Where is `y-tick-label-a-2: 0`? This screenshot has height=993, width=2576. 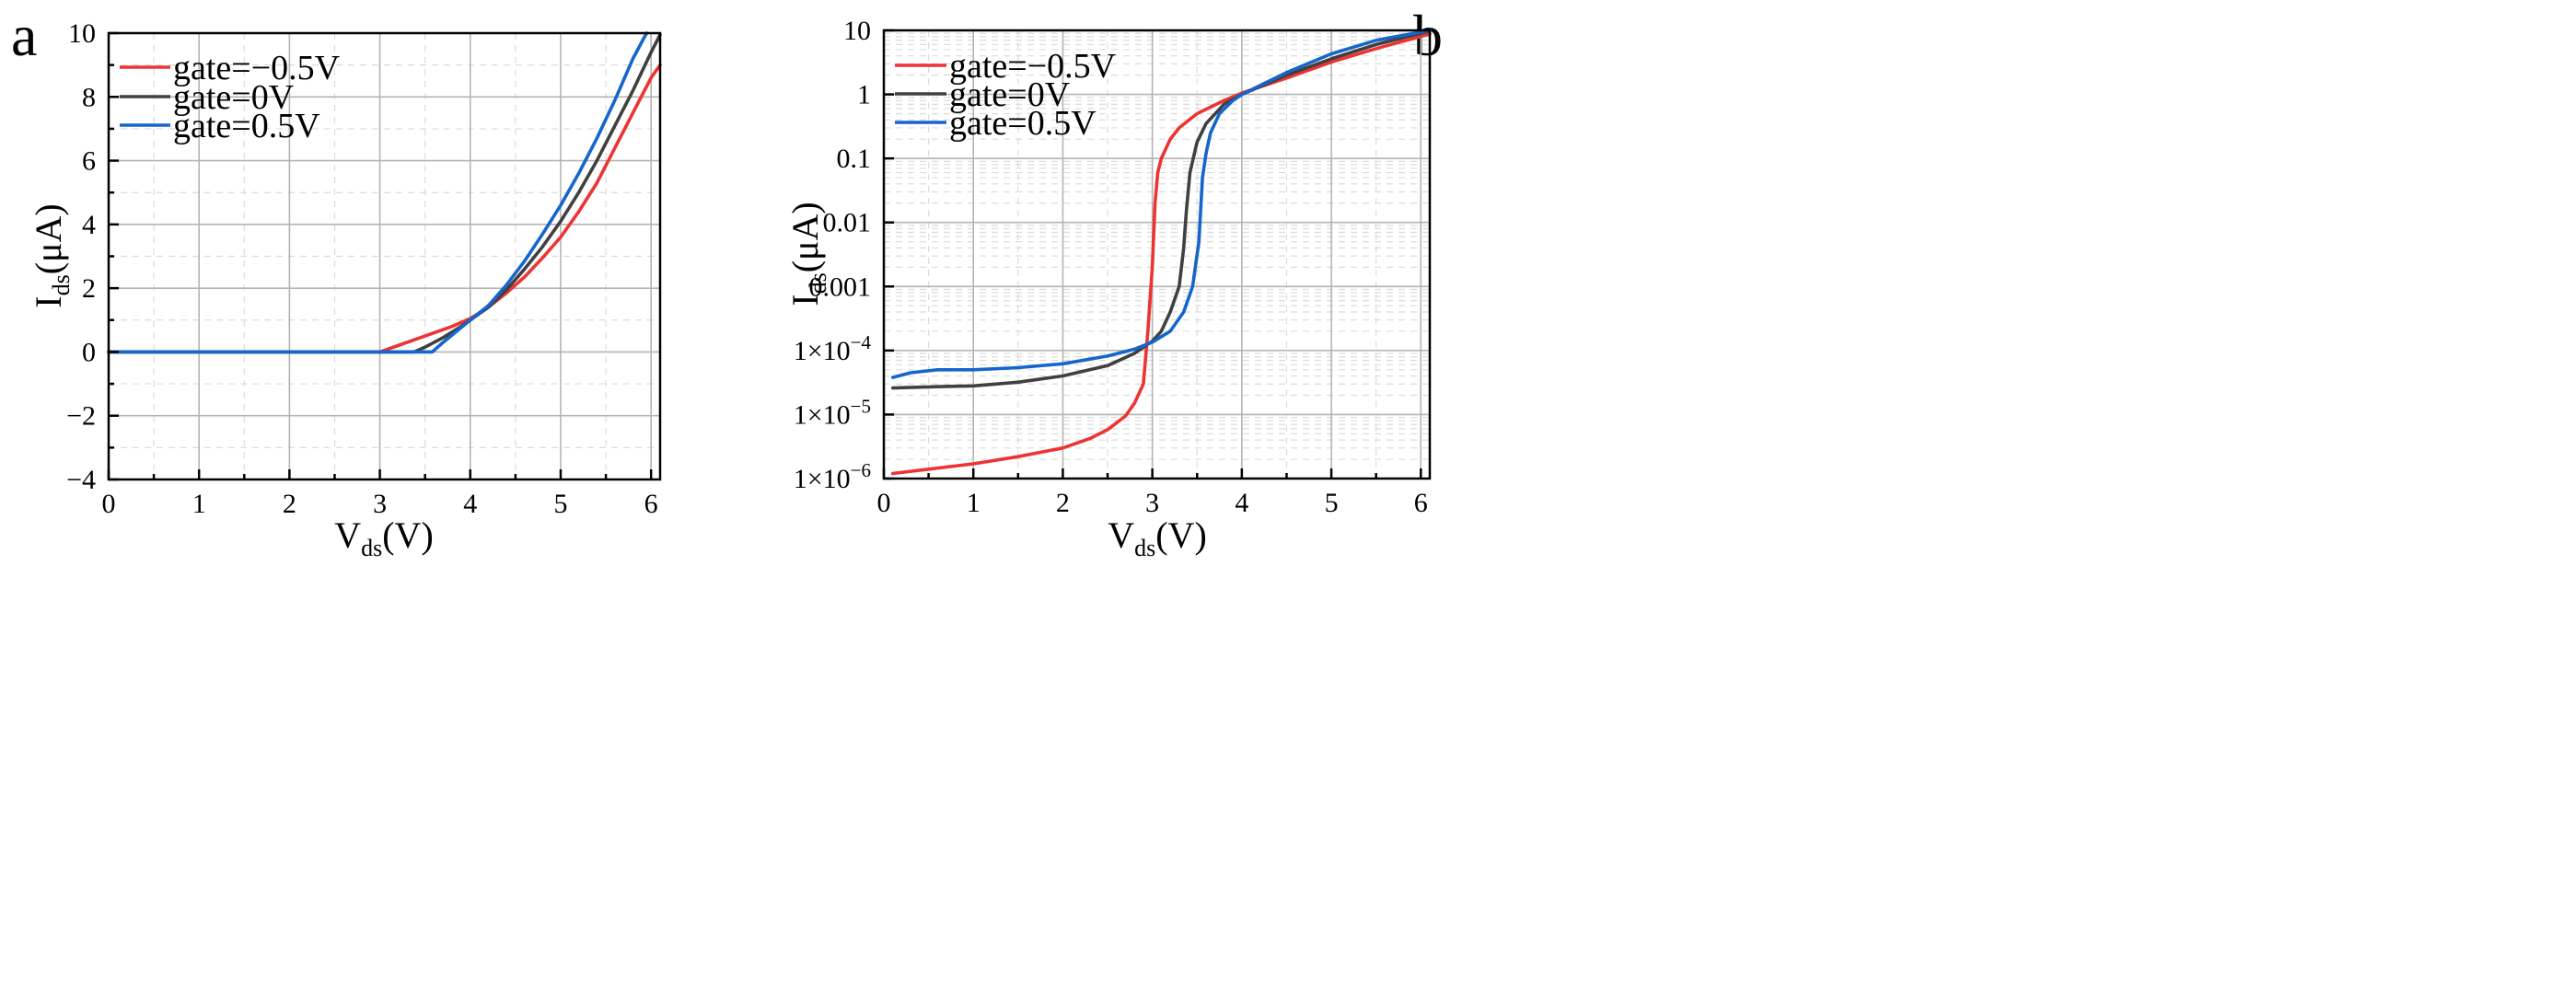
y-tick-label-a-2: 0 is located at coordinates (89, 352).